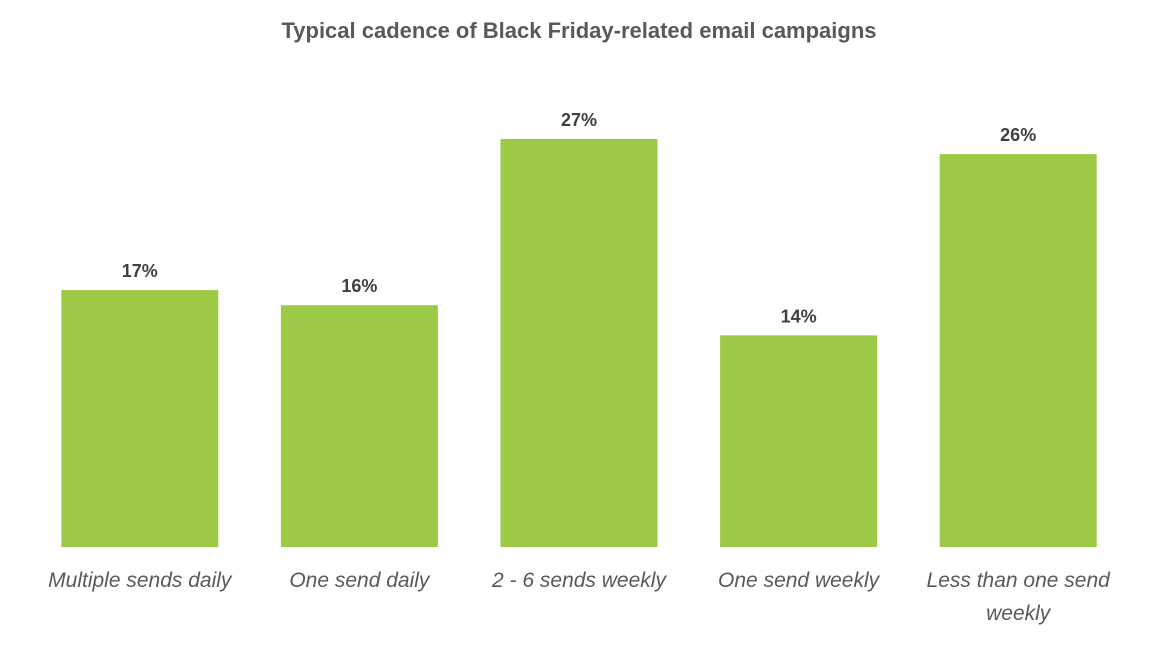 Image resolution: width=1158 pixels, height=650 pixels. Describe the element at coordinates (140, 580) in the screenshot. I see `category-label-1: Multiple sends daily` at that location.